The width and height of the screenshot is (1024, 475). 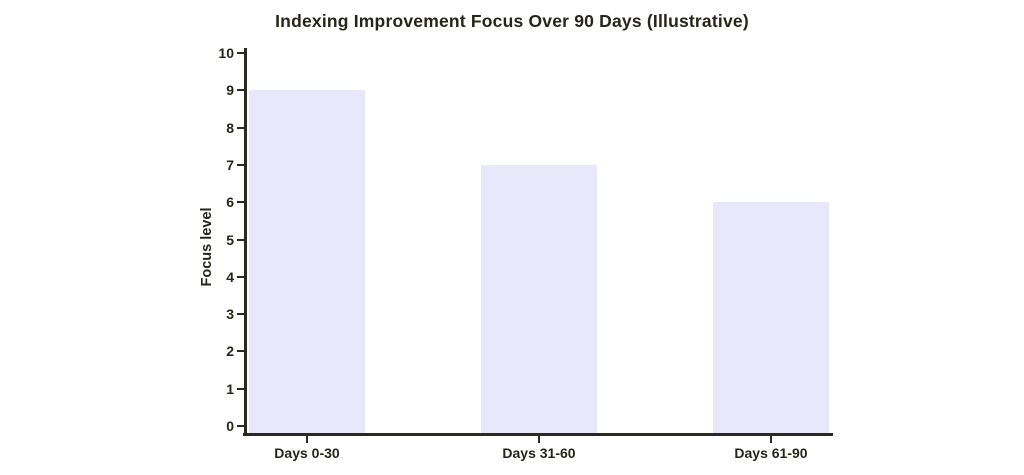 I want to click on x-tick-label: Days 31-60, so click(x=539, y=453).